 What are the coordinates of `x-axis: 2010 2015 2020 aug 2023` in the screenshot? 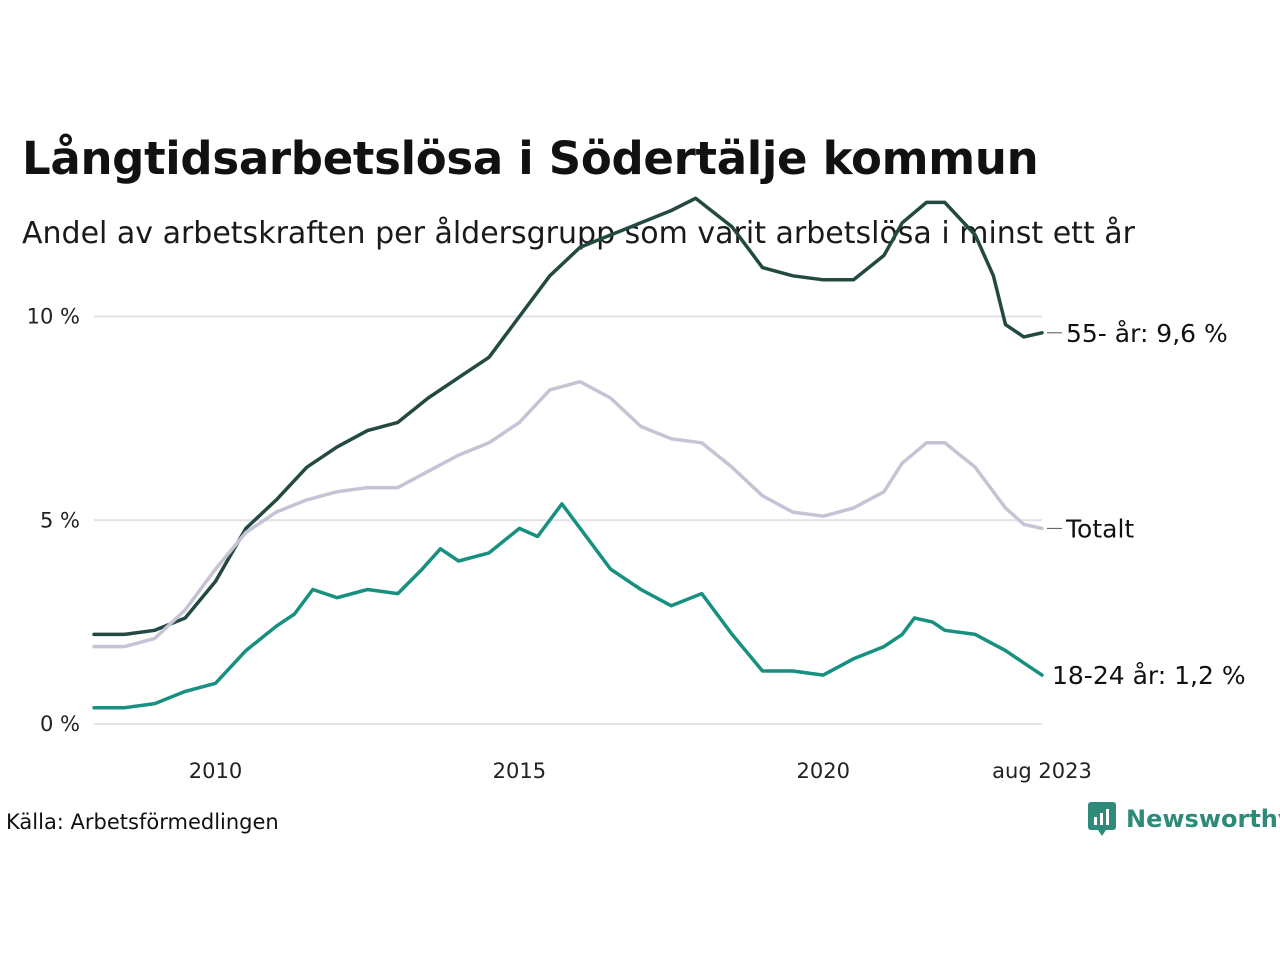 It's located at (640, 771).